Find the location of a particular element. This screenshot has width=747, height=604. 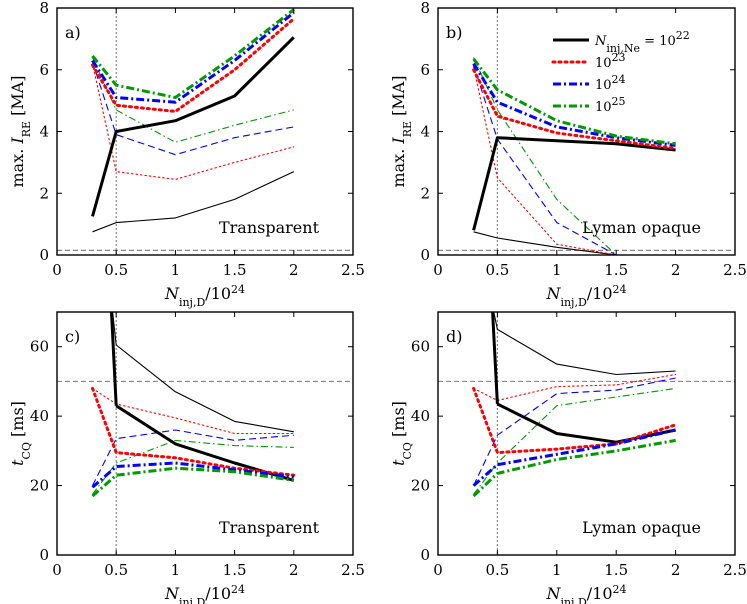

legend-label: 1023 is located at coordinates (610, 61).